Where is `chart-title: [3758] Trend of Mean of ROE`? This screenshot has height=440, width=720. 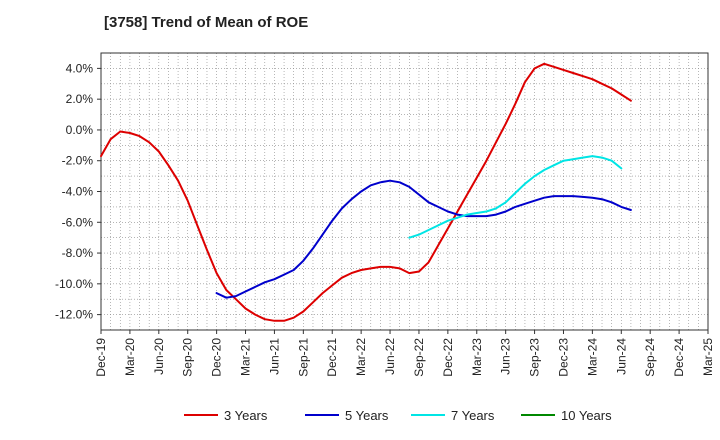
chart-title: [3758] Trend of Mean of ROE is located at coordinates (206, 22).